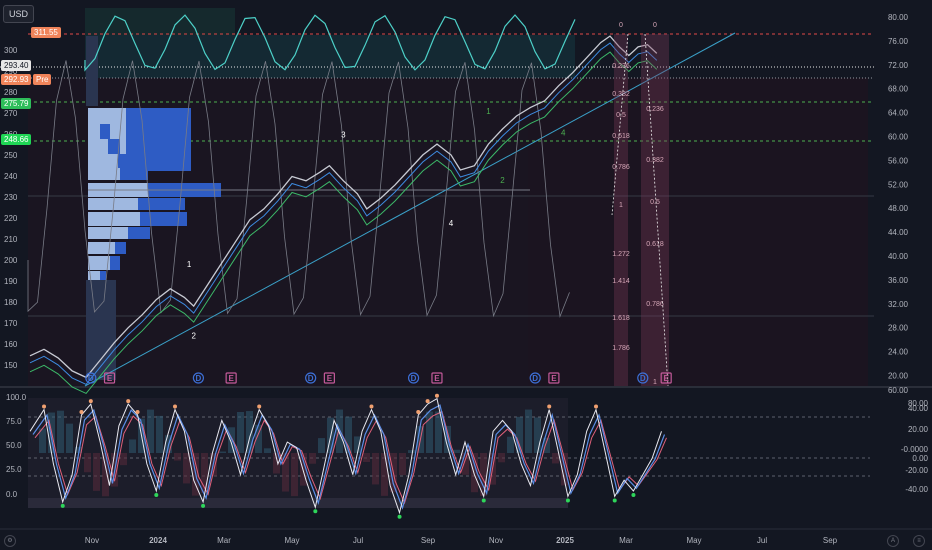  Describe the element at coordinates (893, 541) in the screenshot. I see `auto-scale-icon: A` at that location.